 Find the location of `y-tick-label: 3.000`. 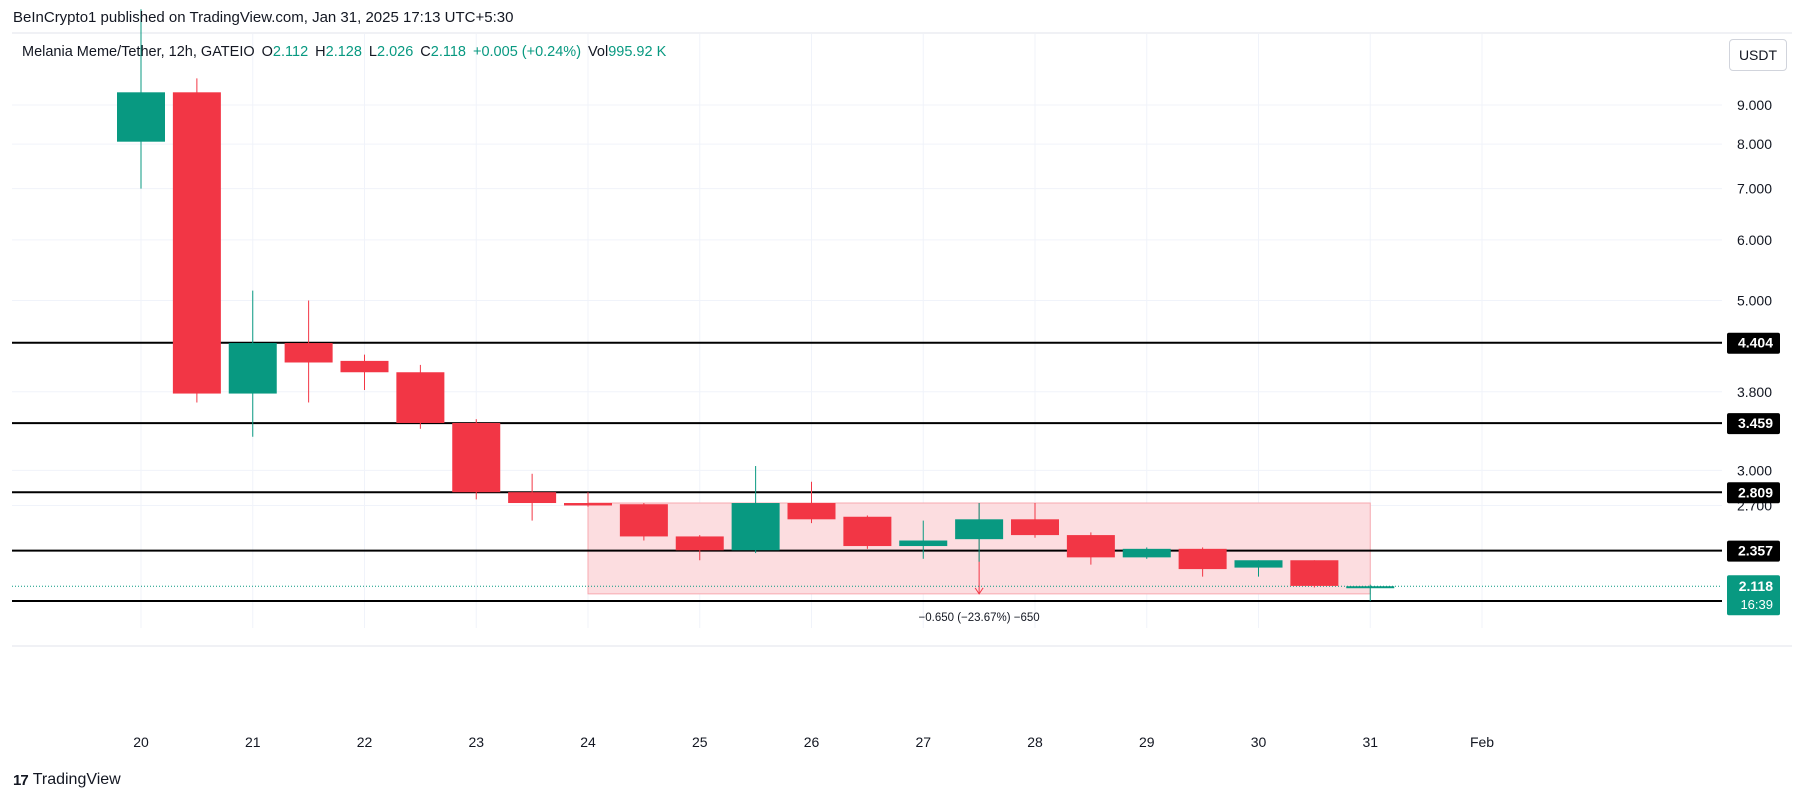

y-tick-label: 3.000 is located at coordinates (1754, 470).